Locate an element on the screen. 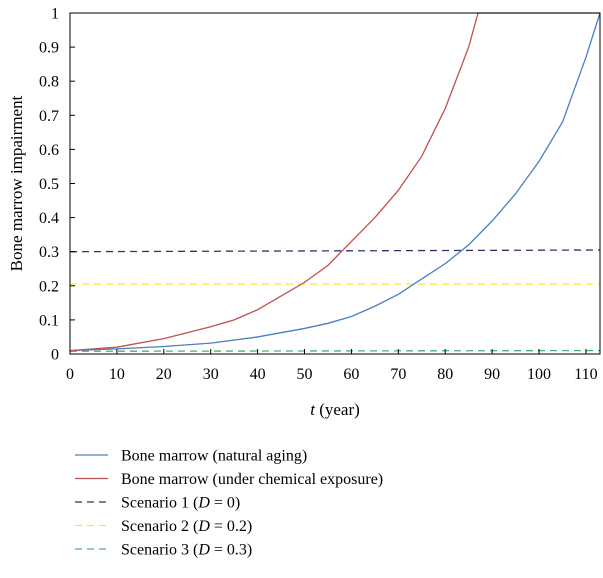  legend-label: Bone marrow (natural aging) is located at coordinates (214, 456).